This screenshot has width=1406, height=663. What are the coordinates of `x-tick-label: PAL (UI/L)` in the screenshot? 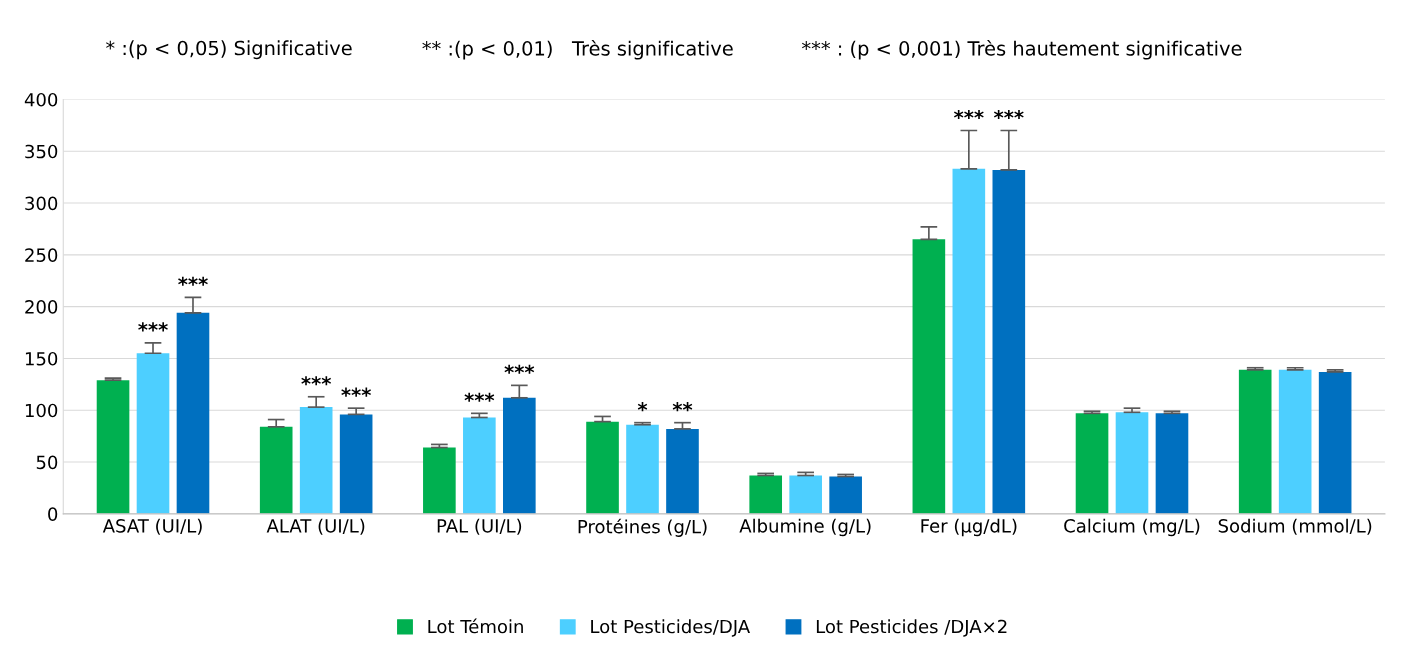 It's located at (479, 526).